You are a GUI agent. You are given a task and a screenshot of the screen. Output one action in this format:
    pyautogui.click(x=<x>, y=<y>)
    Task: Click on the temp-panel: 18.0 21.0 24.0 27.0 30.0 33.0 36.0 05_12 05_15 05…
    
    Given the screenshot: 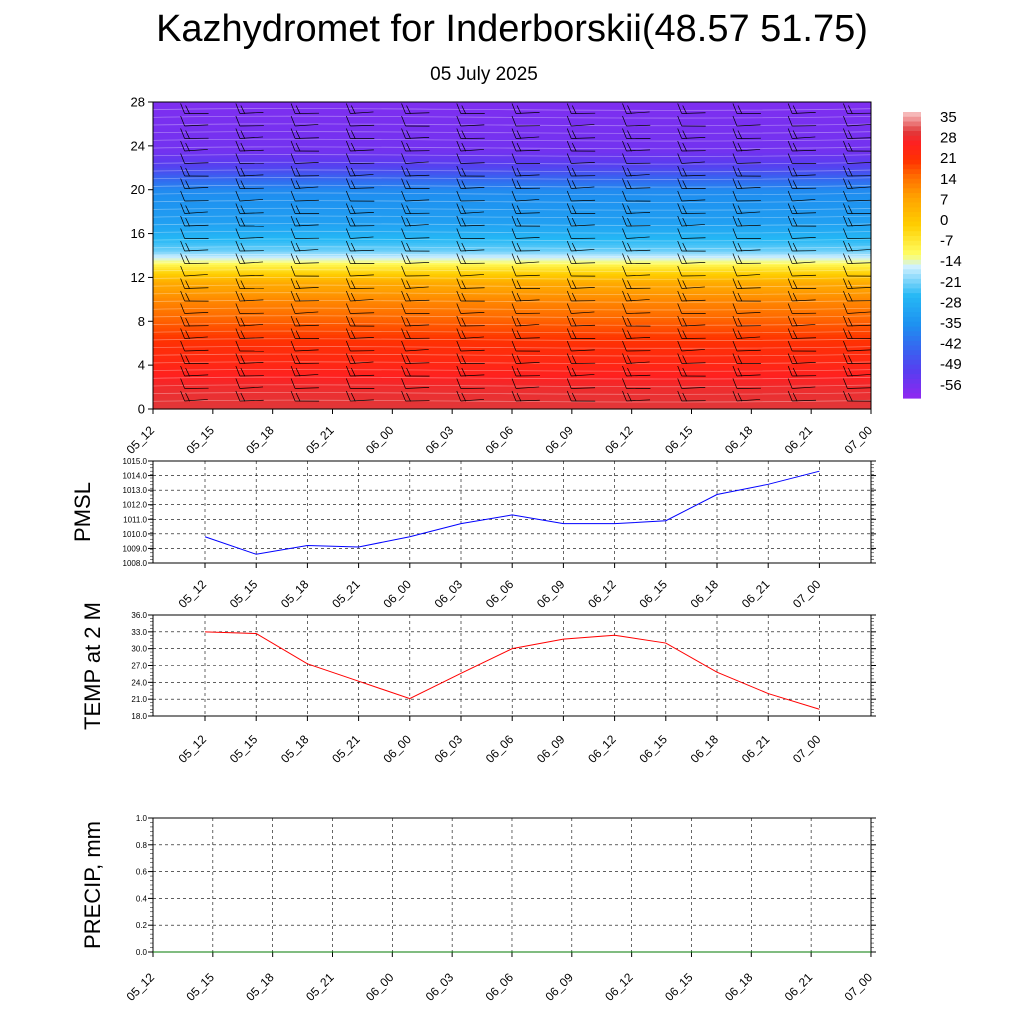 What is the action you would take?
    pyautogui.click(x=478, y=684)
    